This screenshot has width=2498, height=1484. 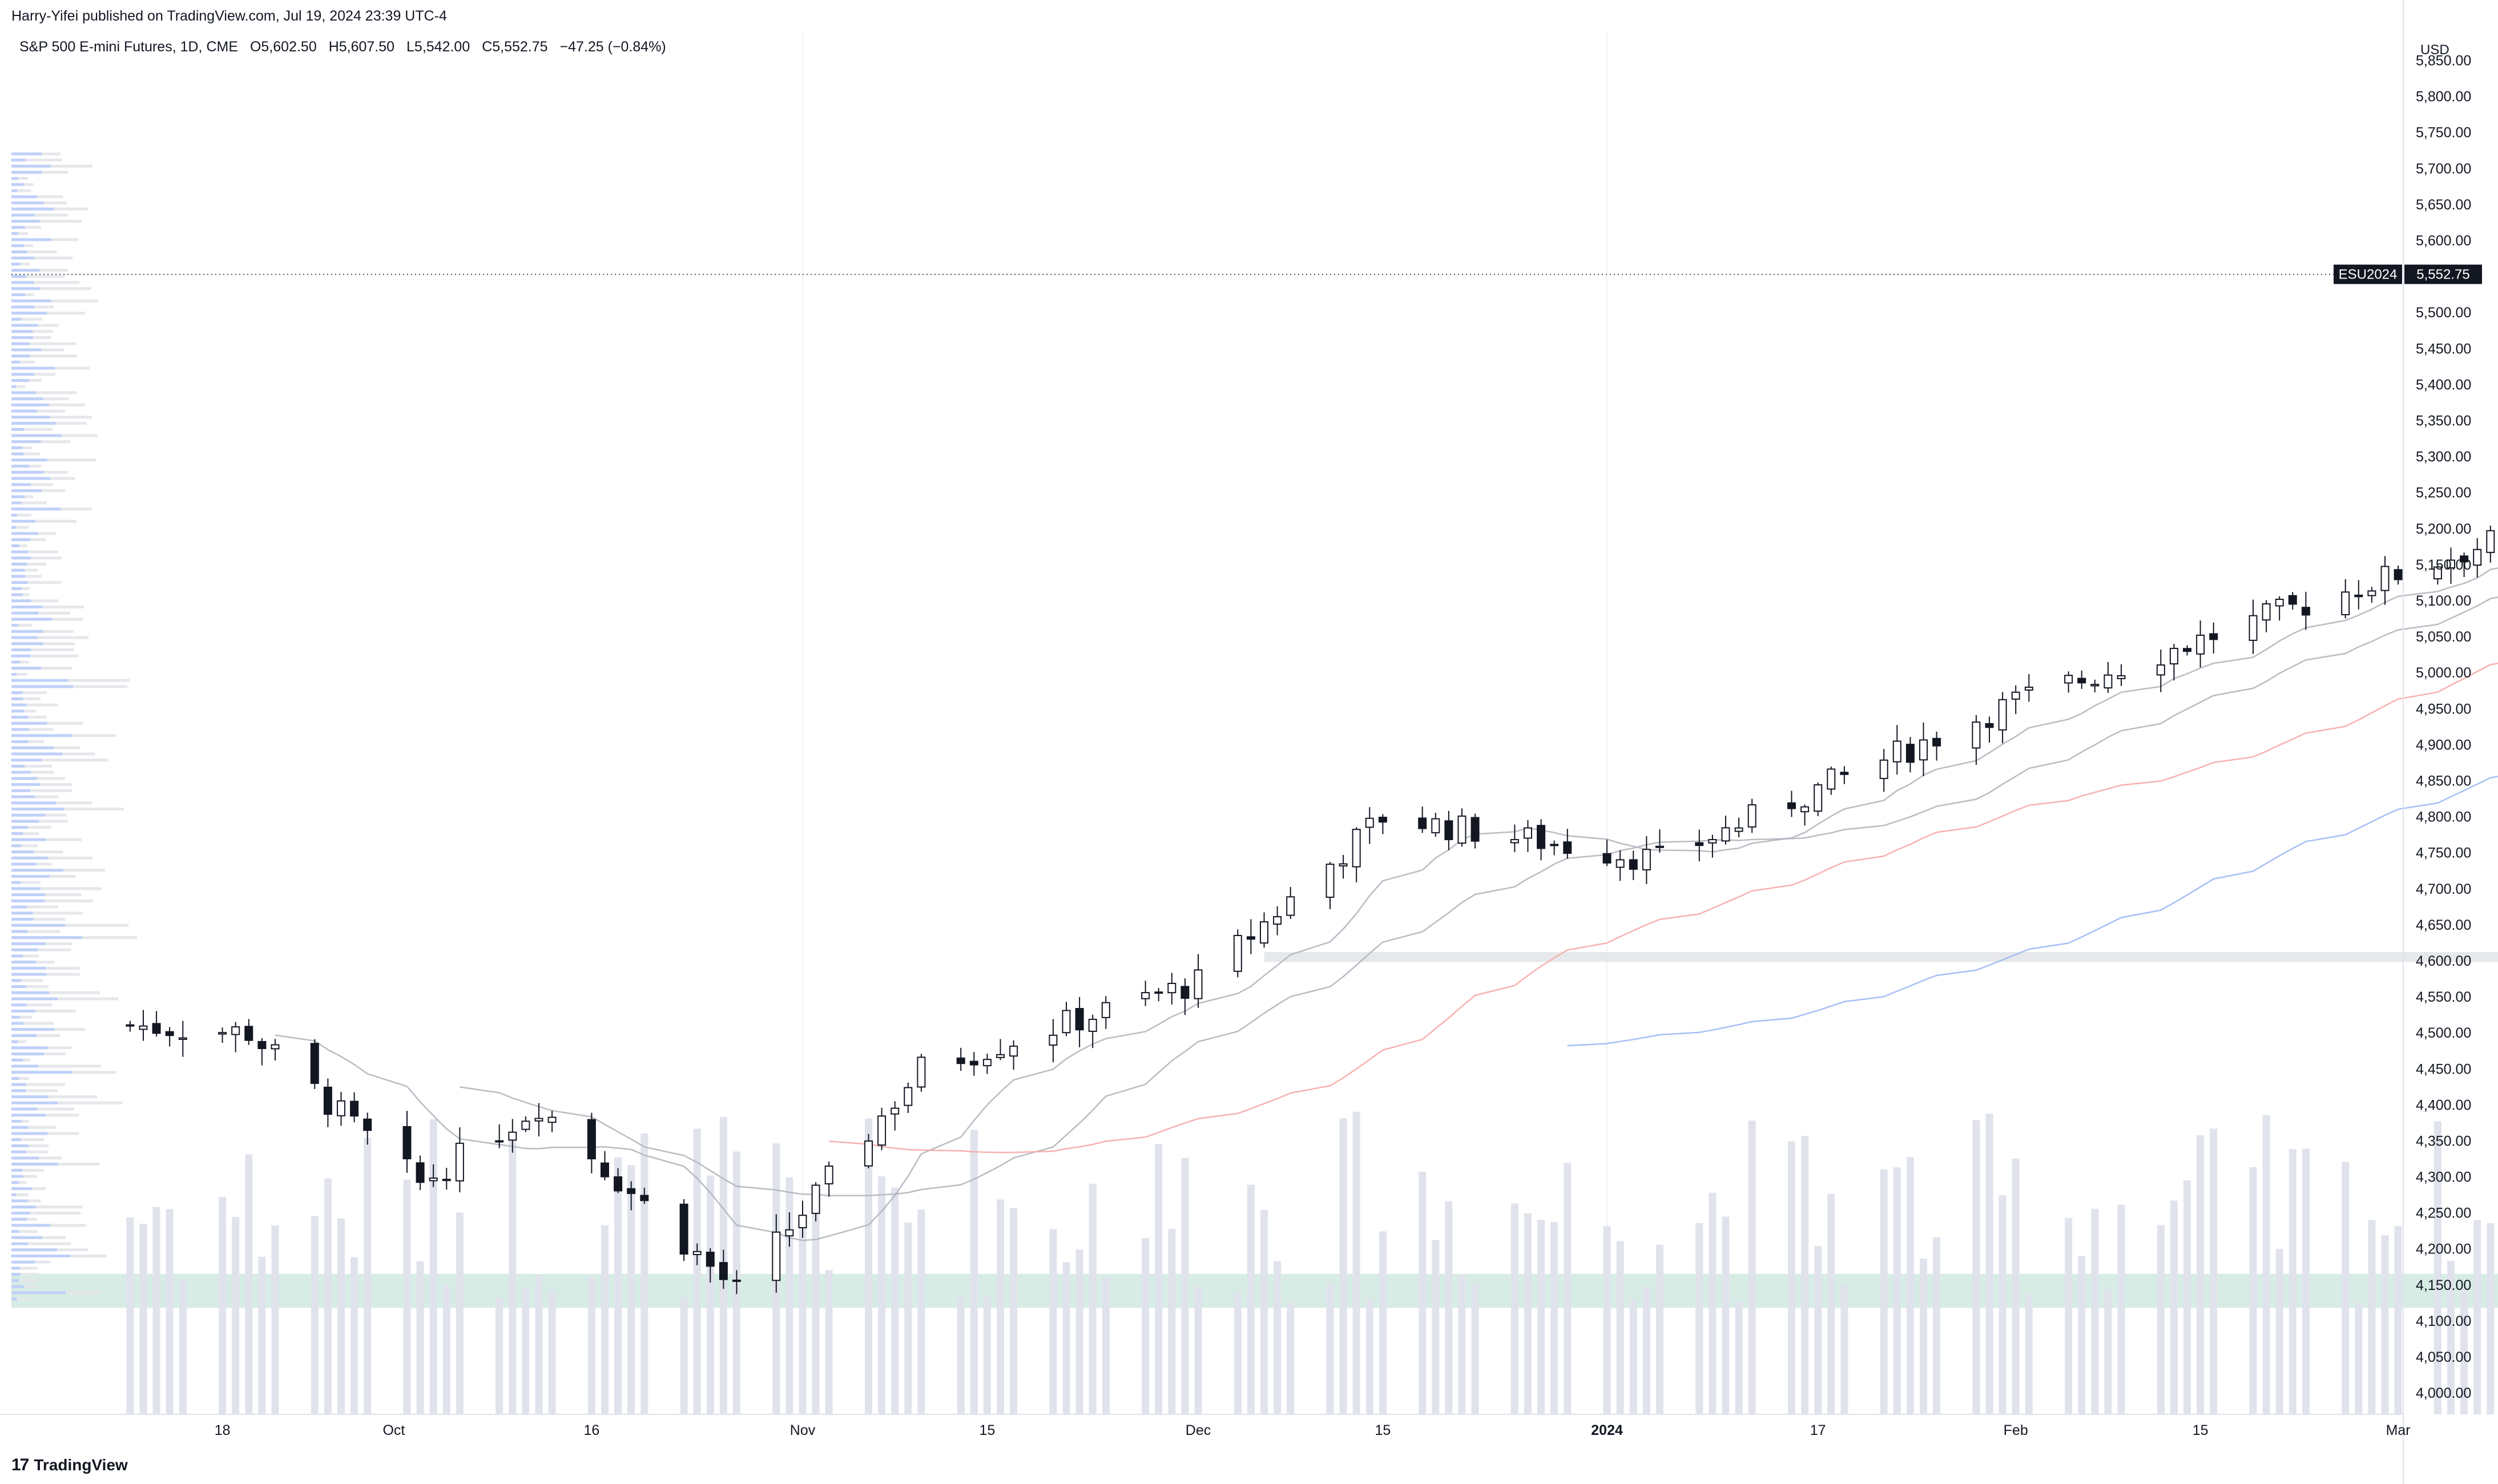 I want to click on tradingview-brand: 17 TradingView, so click(x=69, y=1465).